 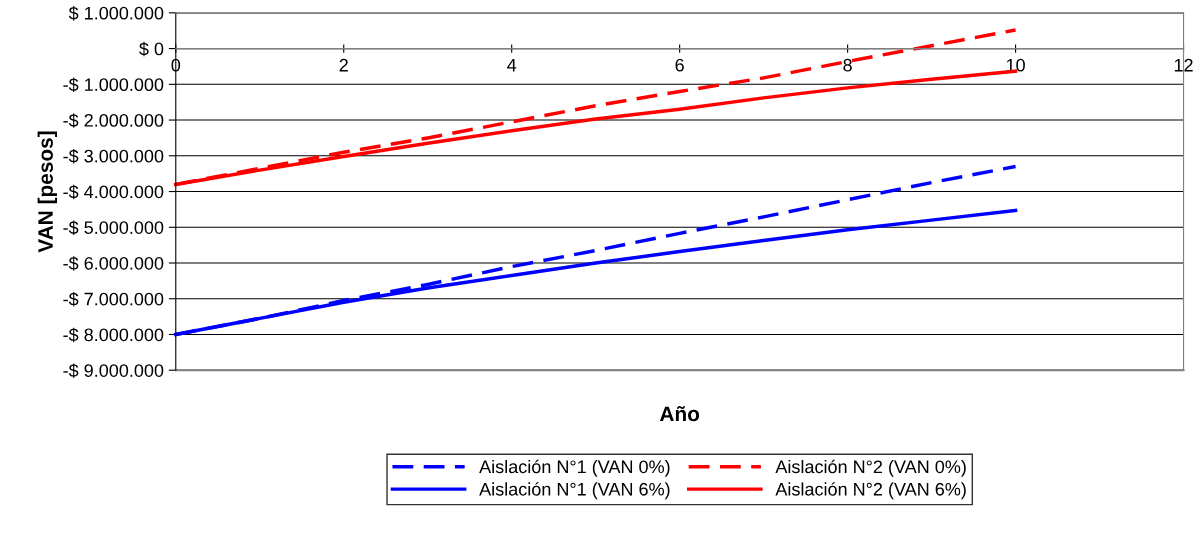 What do you see at coordinates (343, 65) in the screenshot?
I see `x-tick-label: 2` at bounding box center [343, 65].